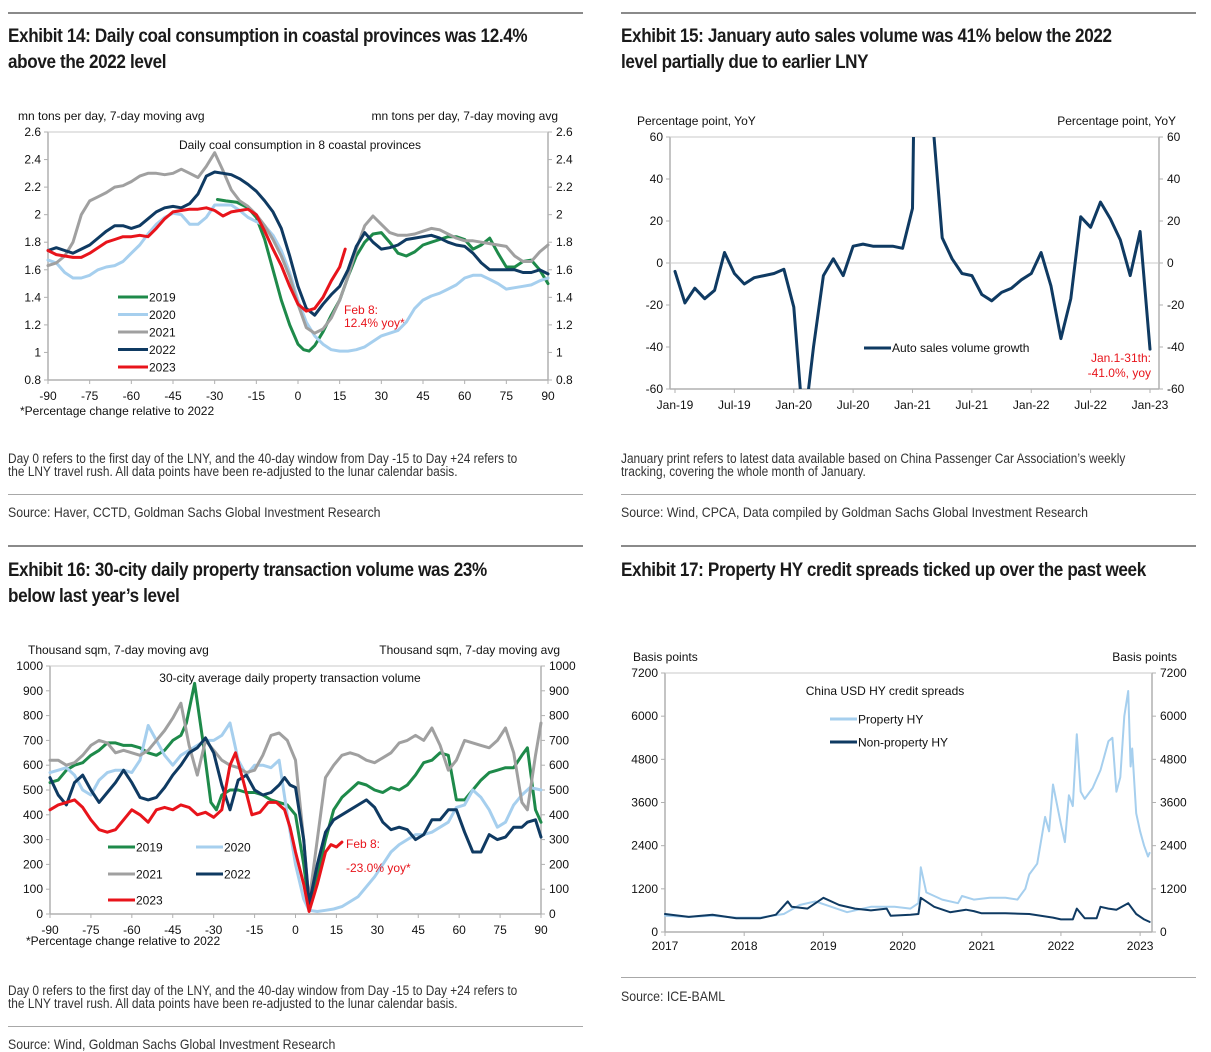  Describe the element at coordinates (295, 795) in the screenshot. I see `series-line-2019` at that location.